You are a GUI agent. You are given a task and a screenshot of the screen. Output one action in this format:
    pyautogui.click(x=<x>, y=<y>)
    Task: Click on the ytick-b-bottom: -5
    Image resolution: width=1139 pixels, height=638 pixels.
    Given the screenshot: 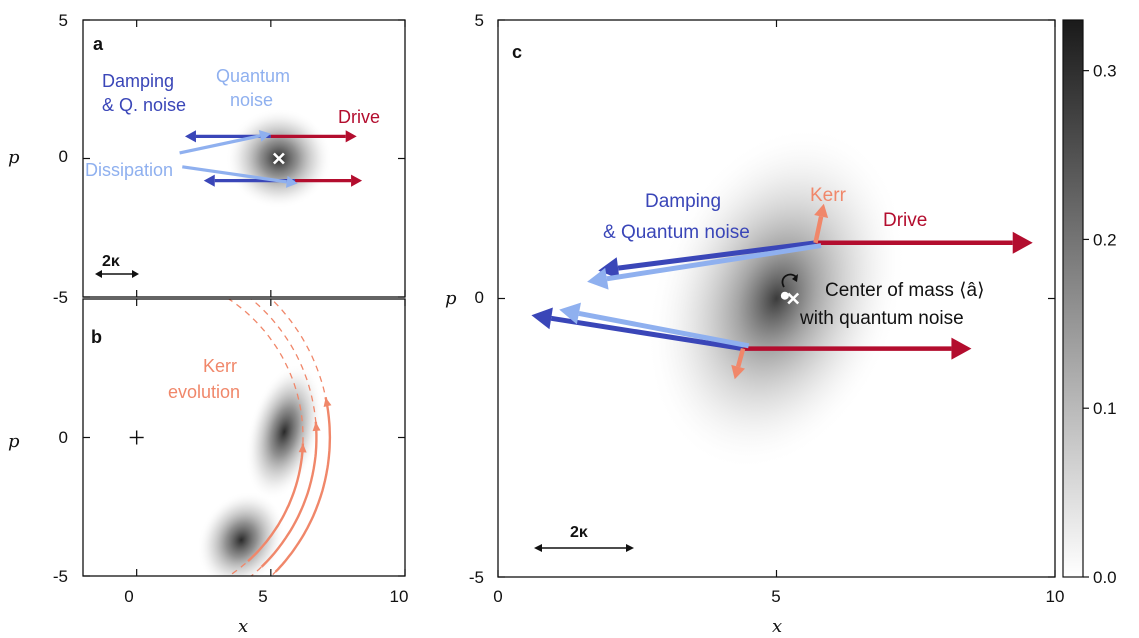 What is the action you would take?
    pyautogui.click(x=60, y=576)
    